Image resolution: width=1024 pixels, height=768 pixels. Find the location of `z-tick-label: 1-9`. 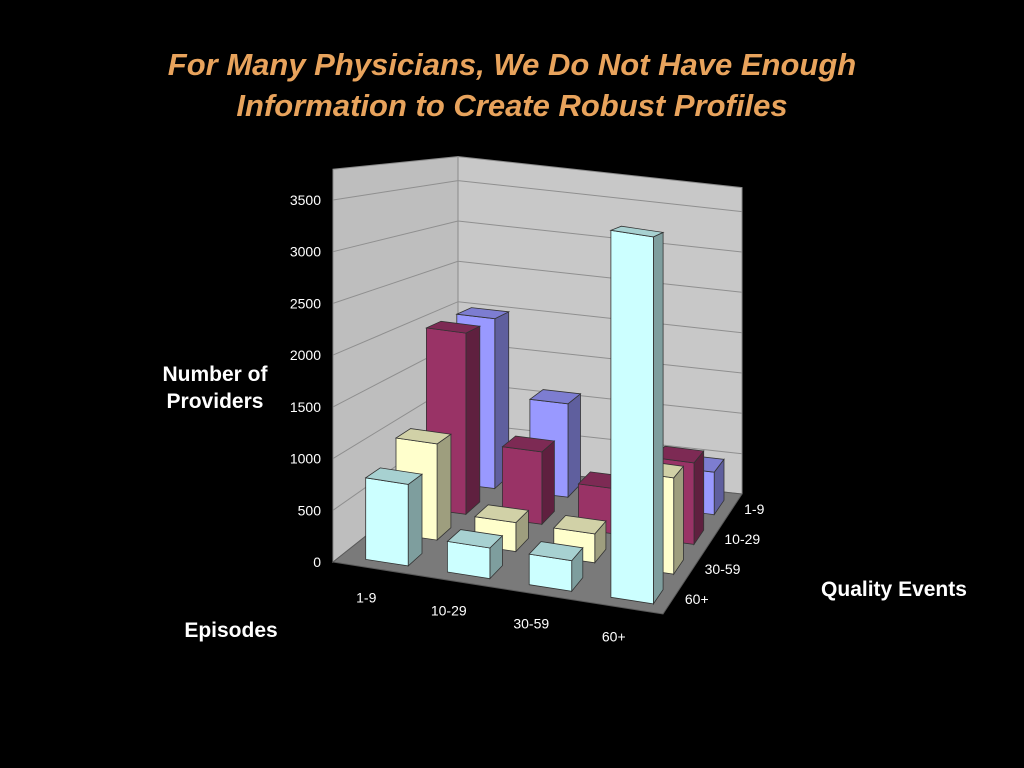

z-tick-label: 1-9 is located at coordinates (754, 509).